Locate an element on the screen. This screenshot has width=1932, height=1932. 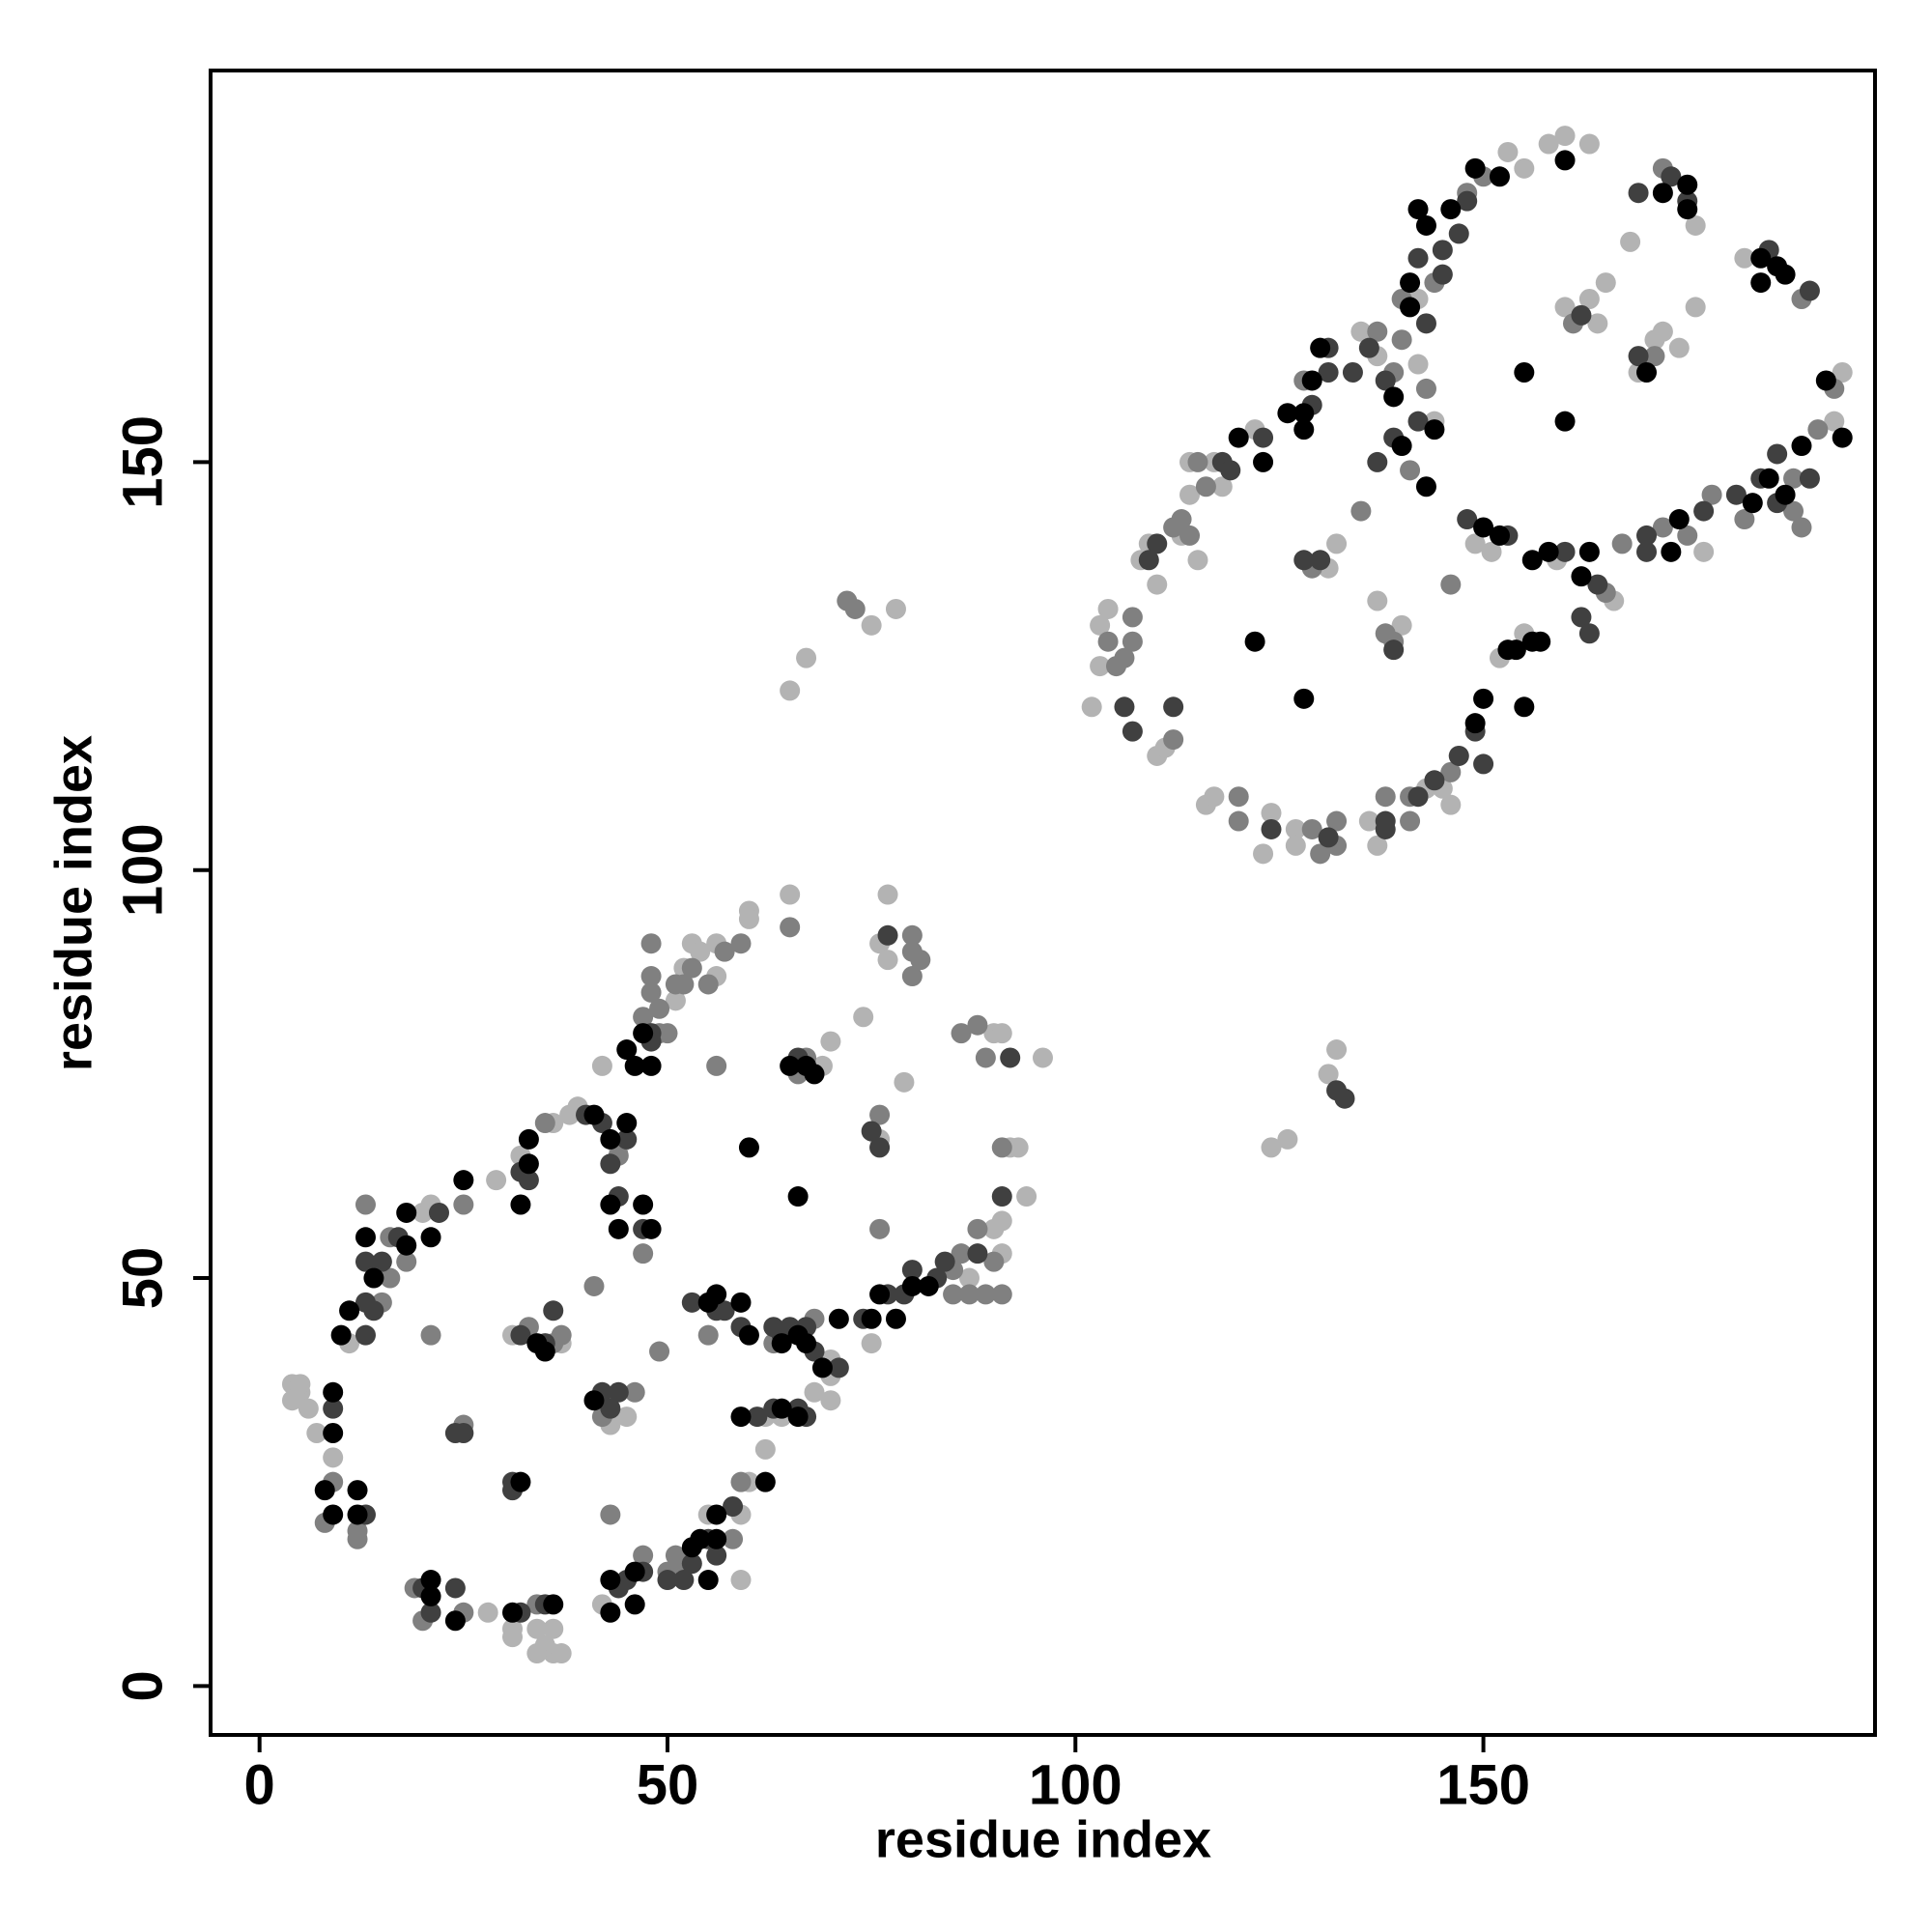
y-axis-title: residue index is located at coordinates (73, 903).